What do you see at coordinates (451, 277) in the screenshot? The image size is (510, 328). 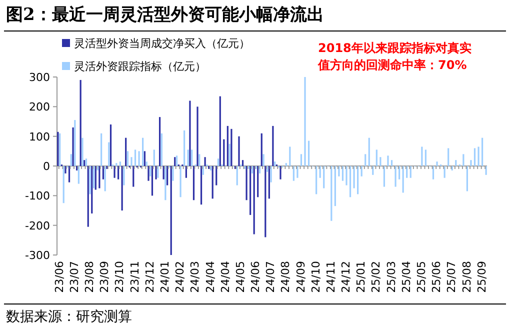 I see `x-tick-label: 25/07` at bounding box center [451, 277].